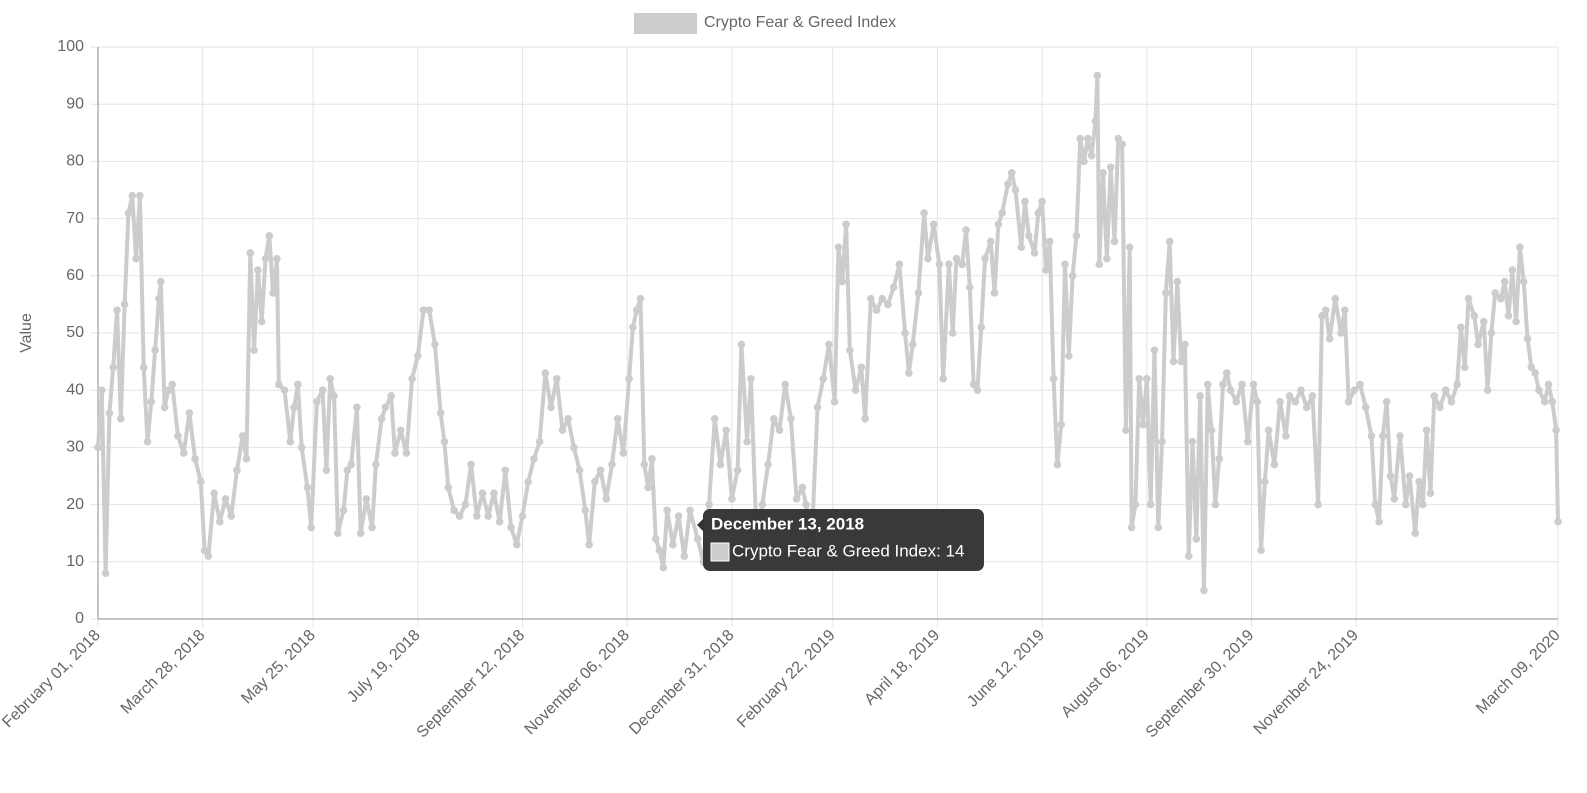 This screenshot has width=1587, height=793. I want to click on legend-label: Crypto Fear & Greed Index, so click(800, 22).